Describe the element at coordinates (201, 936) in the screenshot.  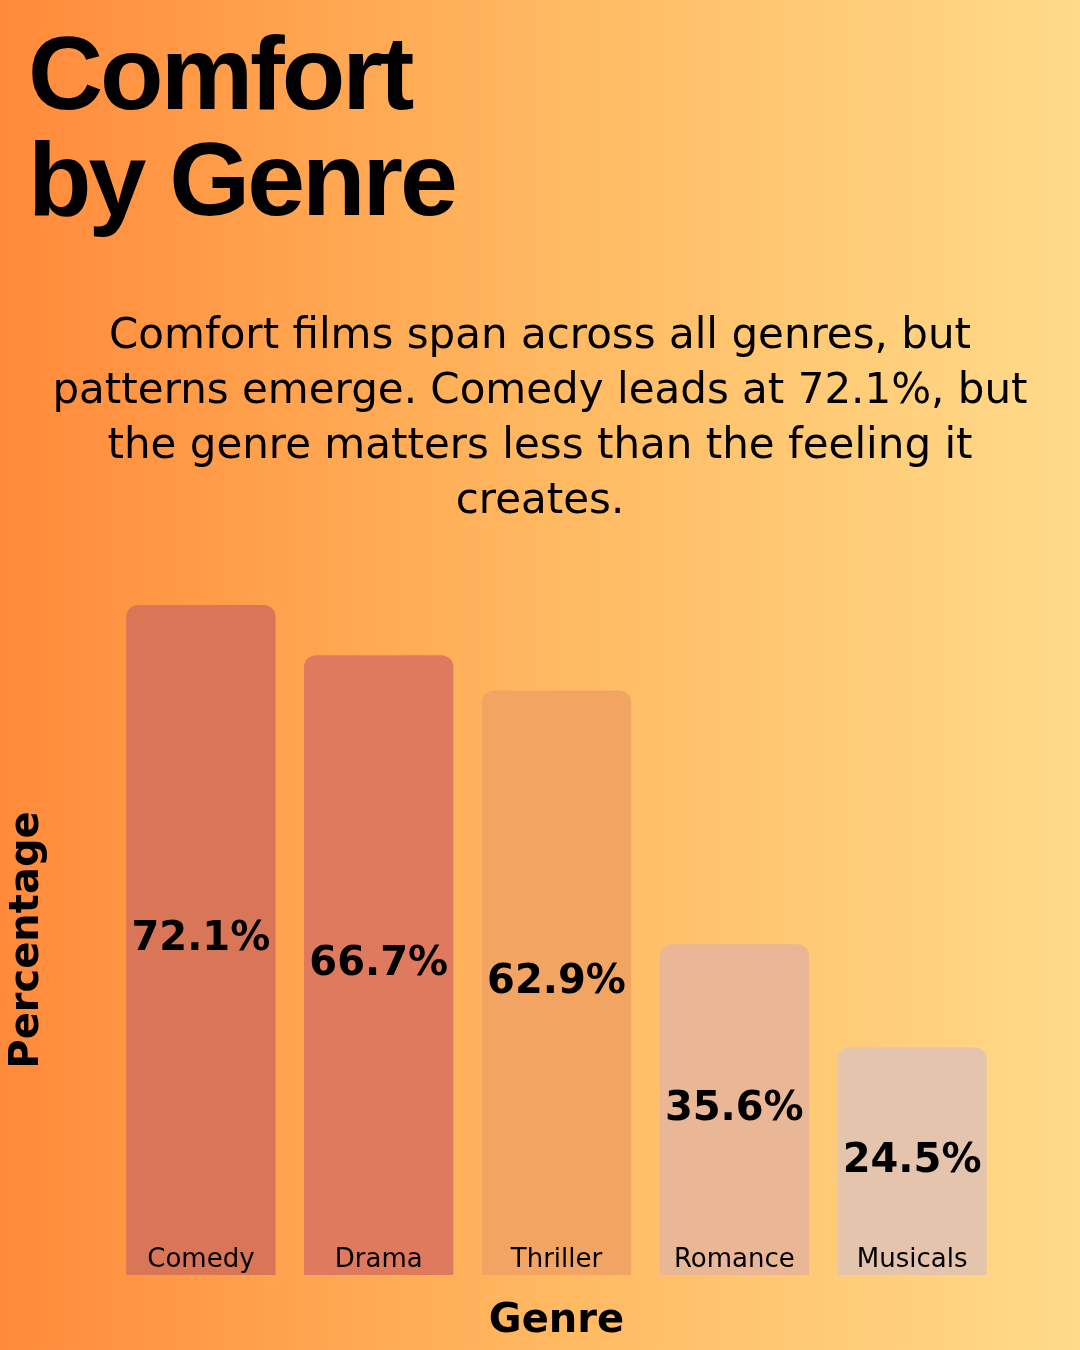
I see `data-label: 72.1%` at that location.